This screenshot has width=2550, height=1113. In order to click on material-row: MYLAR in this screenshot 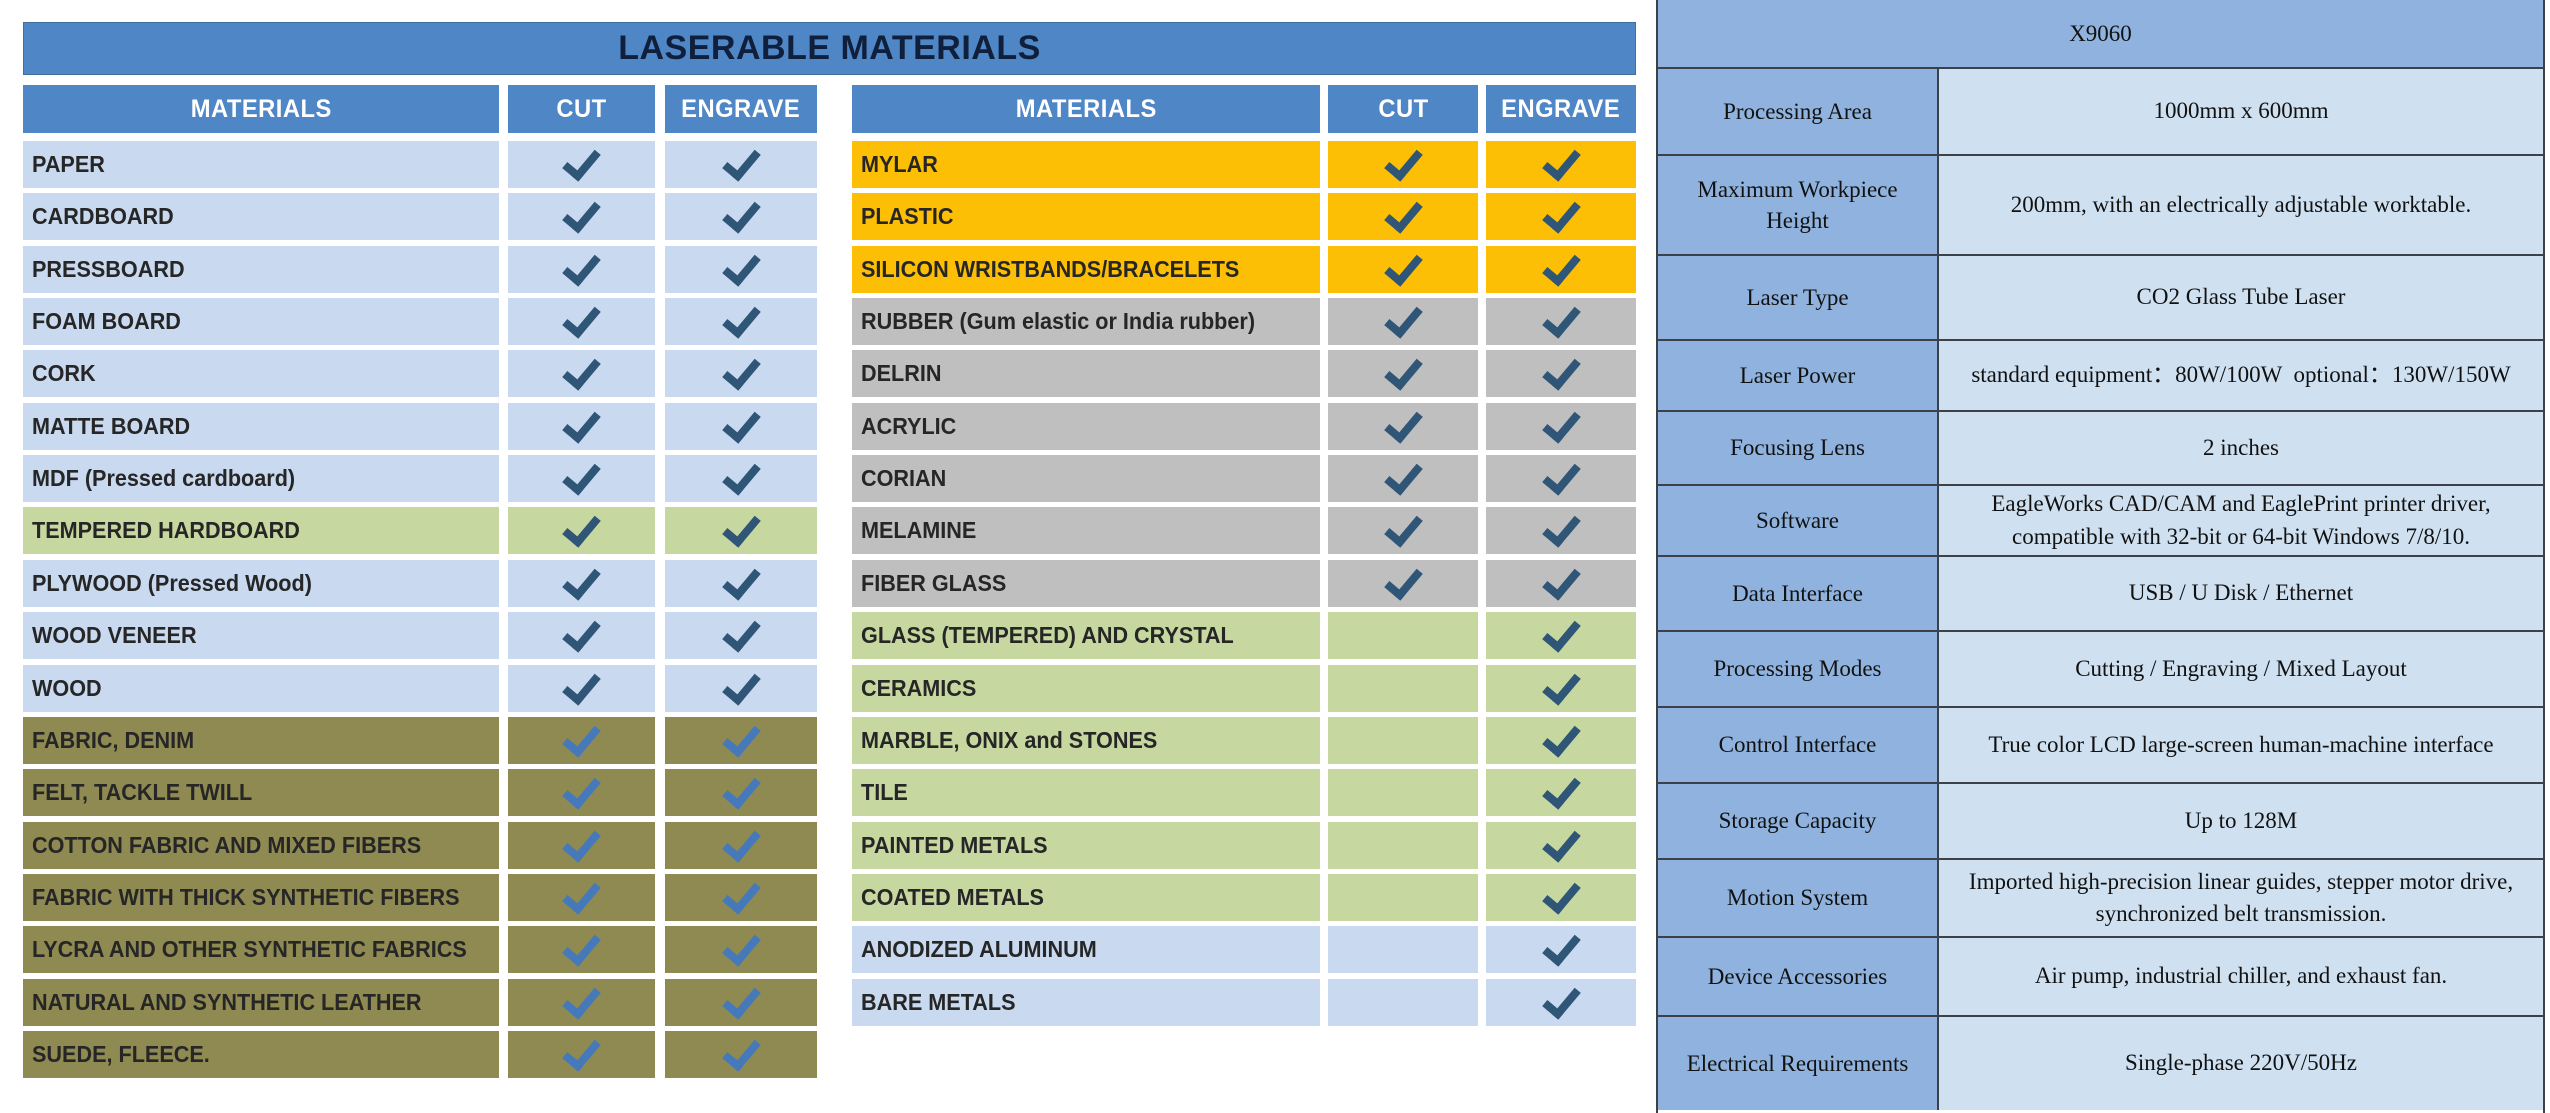, I will do `click(1244, 164)`.